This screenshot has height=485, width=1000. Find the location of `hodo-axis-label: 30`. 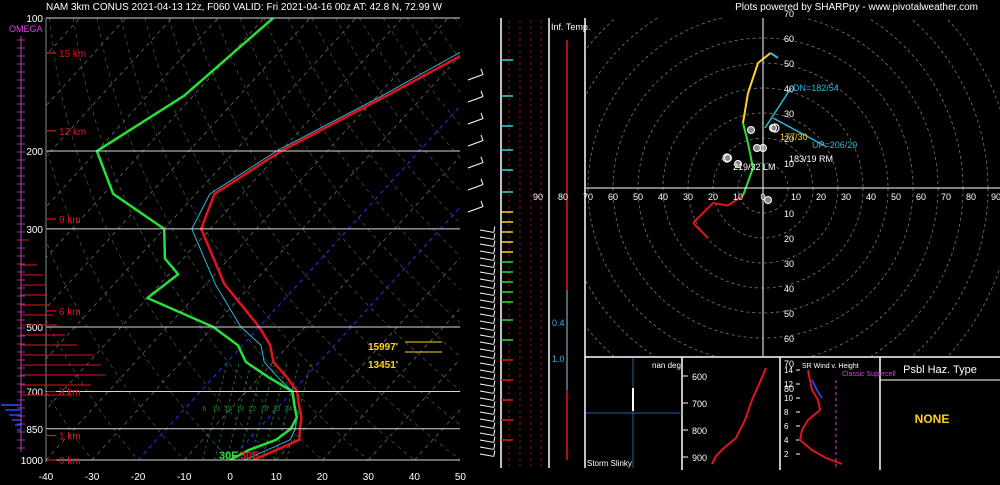

hodo-axis-label: 30 is located at coordinates (846, 197).